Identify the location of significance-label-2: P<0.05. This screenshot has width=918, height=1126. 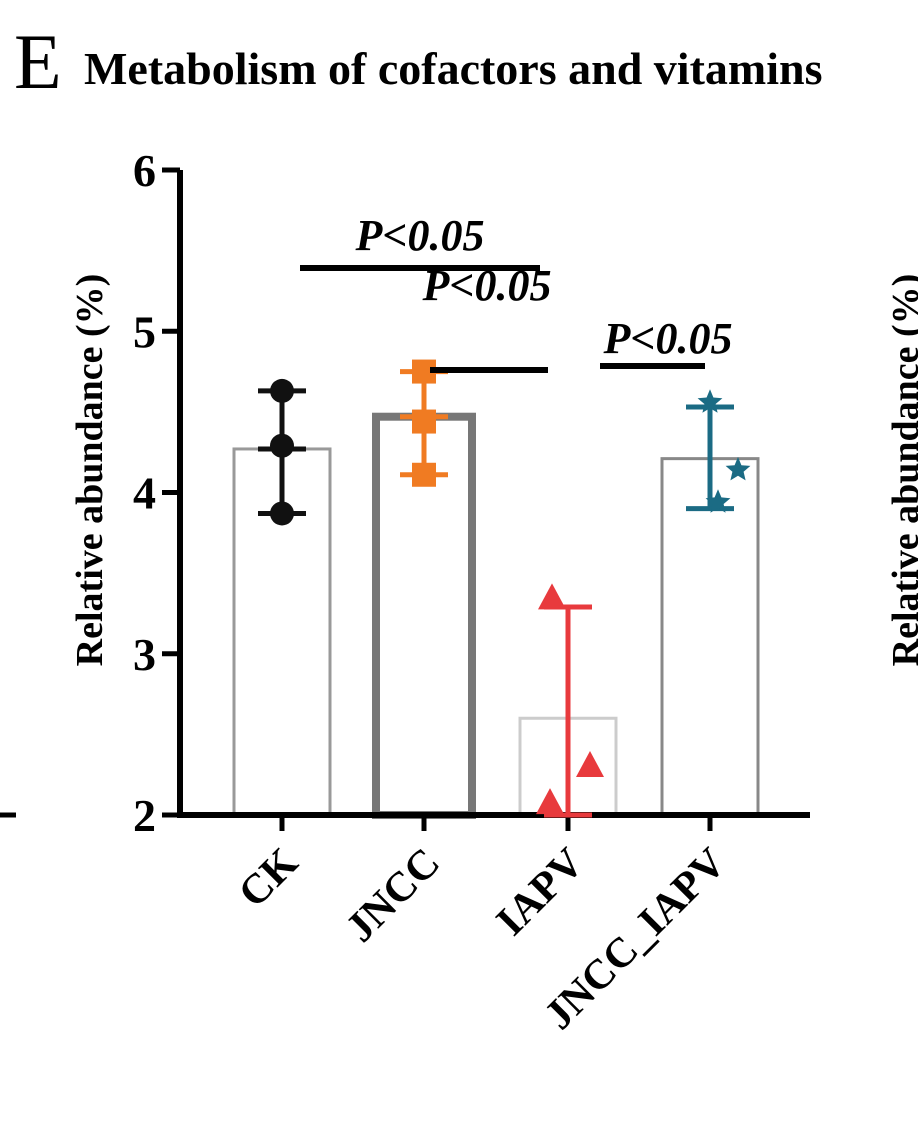
(487, 285).